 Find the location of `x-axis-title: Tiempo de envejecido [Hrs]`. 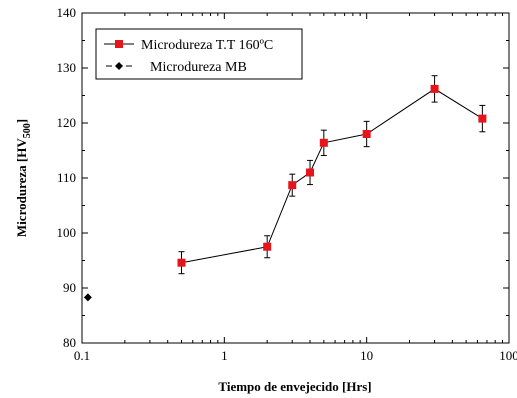

x-axis-title: Tiempo de envejecido [Hrs] is located at coordinates (294, 386).